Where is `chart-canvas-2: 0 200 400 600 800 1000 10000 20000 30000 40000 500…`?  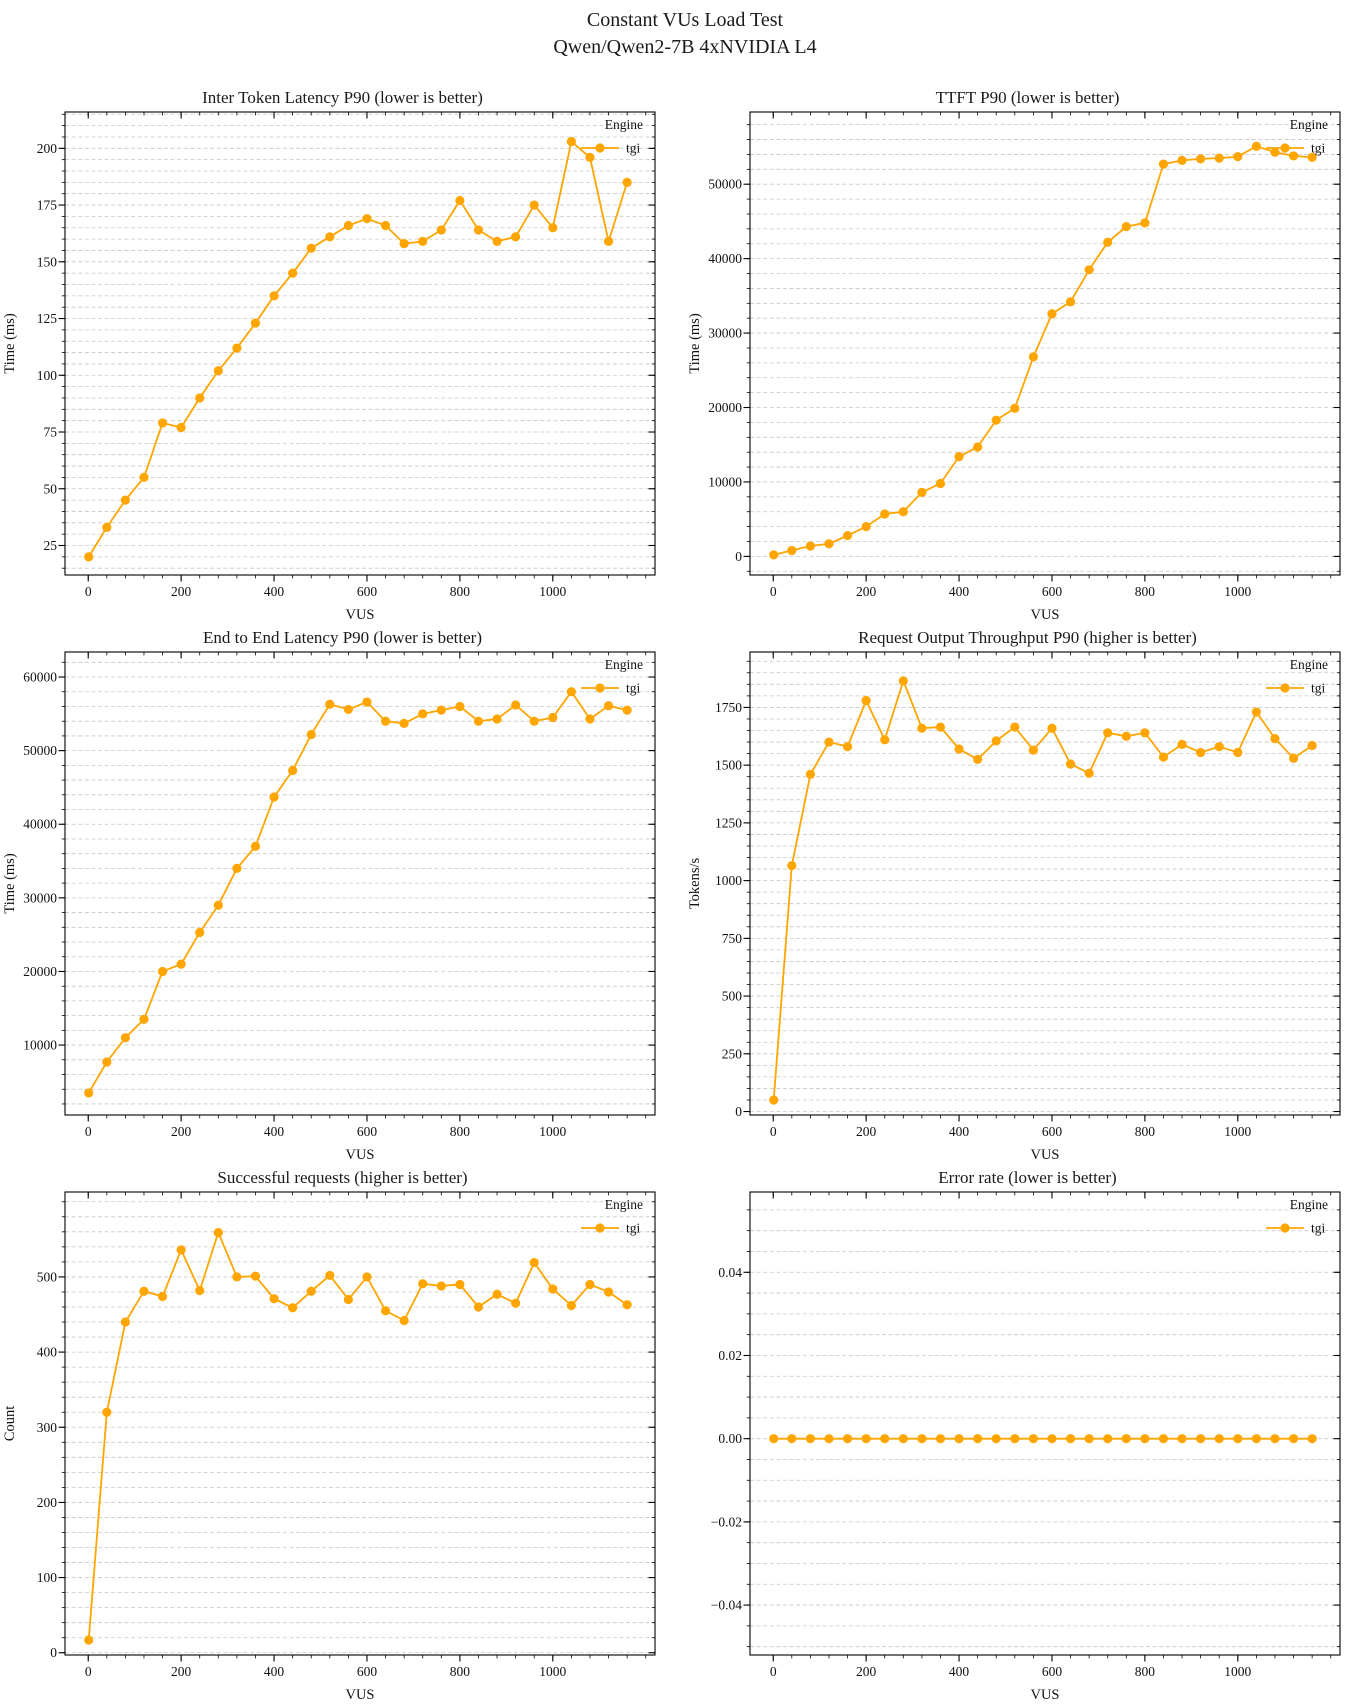 chart-canvas-2: 0 200 400 600 800 1000 10000 20000 30000 40000 500… is located at coordinates (329, 907).